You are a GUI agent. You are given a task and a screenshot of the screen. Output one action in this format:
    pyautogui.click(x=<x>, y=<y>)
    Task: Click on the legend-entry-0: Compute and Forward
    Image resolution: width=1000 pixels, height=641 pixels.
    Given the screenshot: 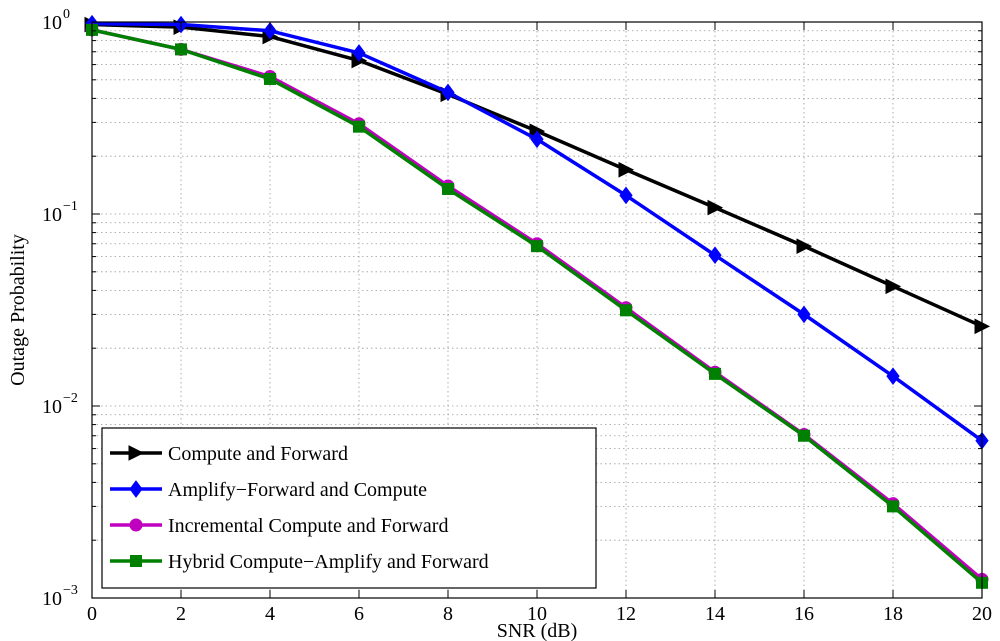 What is the action you would take?
    pyautogui.click(x=229, y=454)
    